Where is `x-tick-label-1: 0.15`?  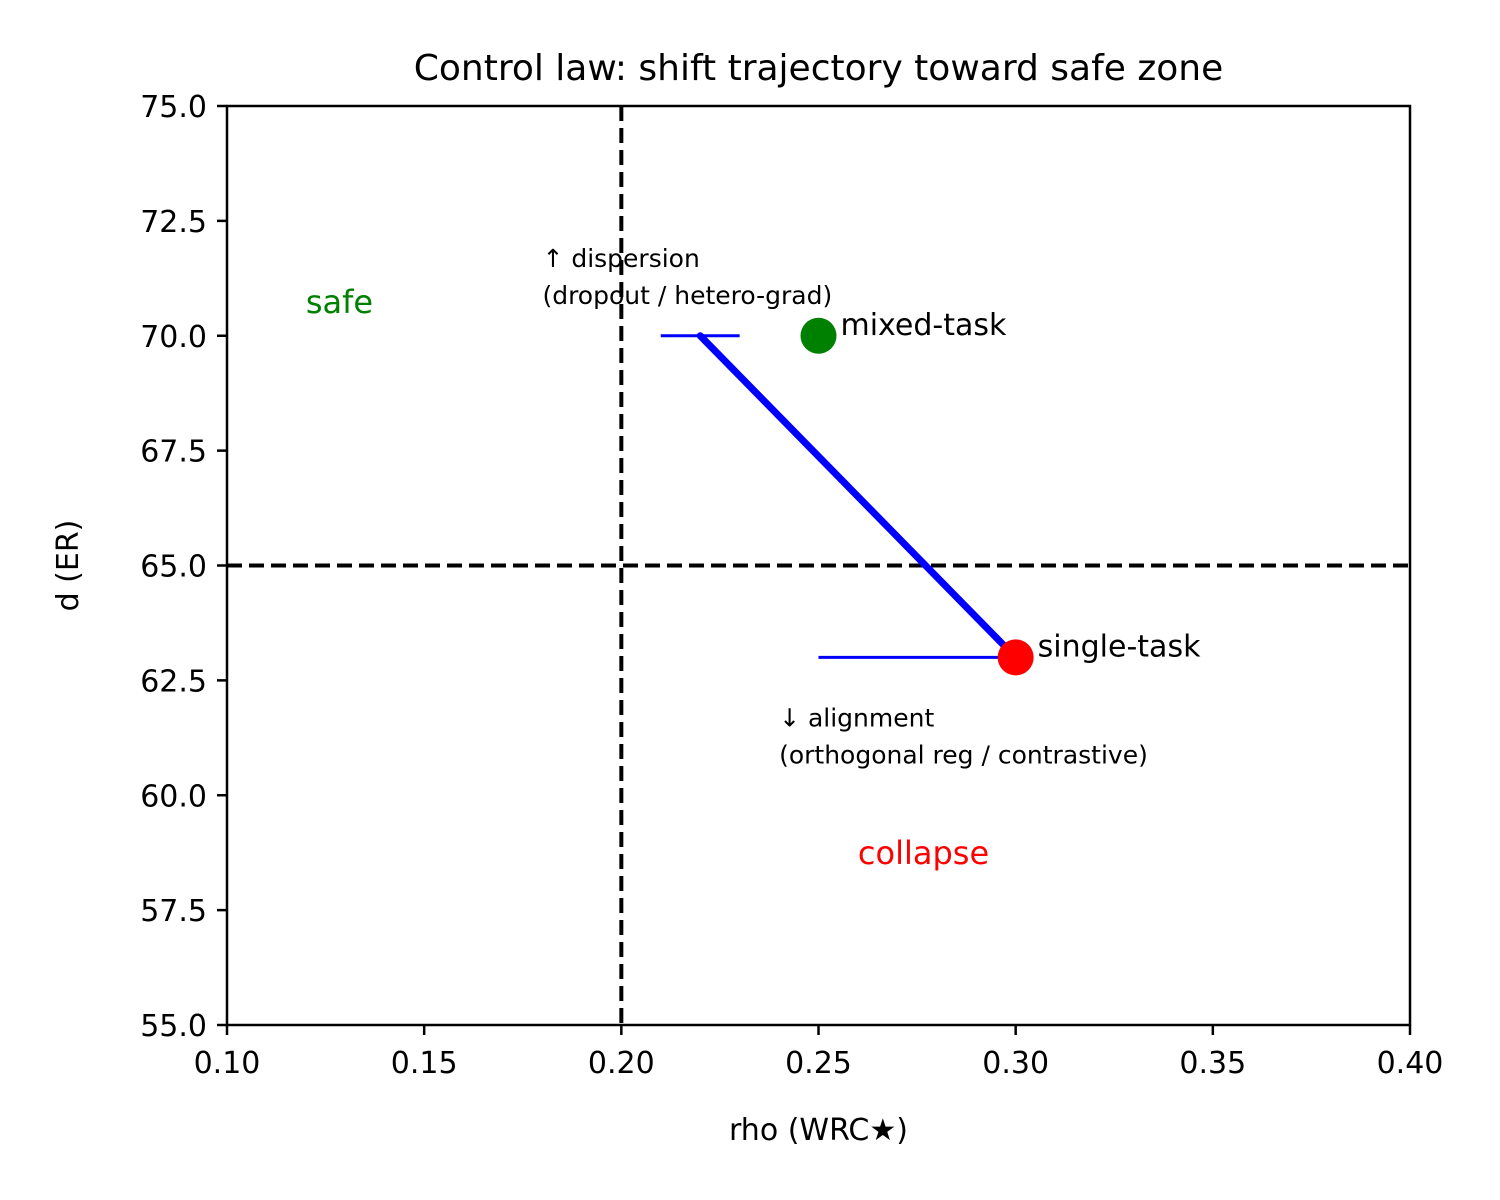
x-tick-label-1: 0.15 is located at coordinates (424, 1063).